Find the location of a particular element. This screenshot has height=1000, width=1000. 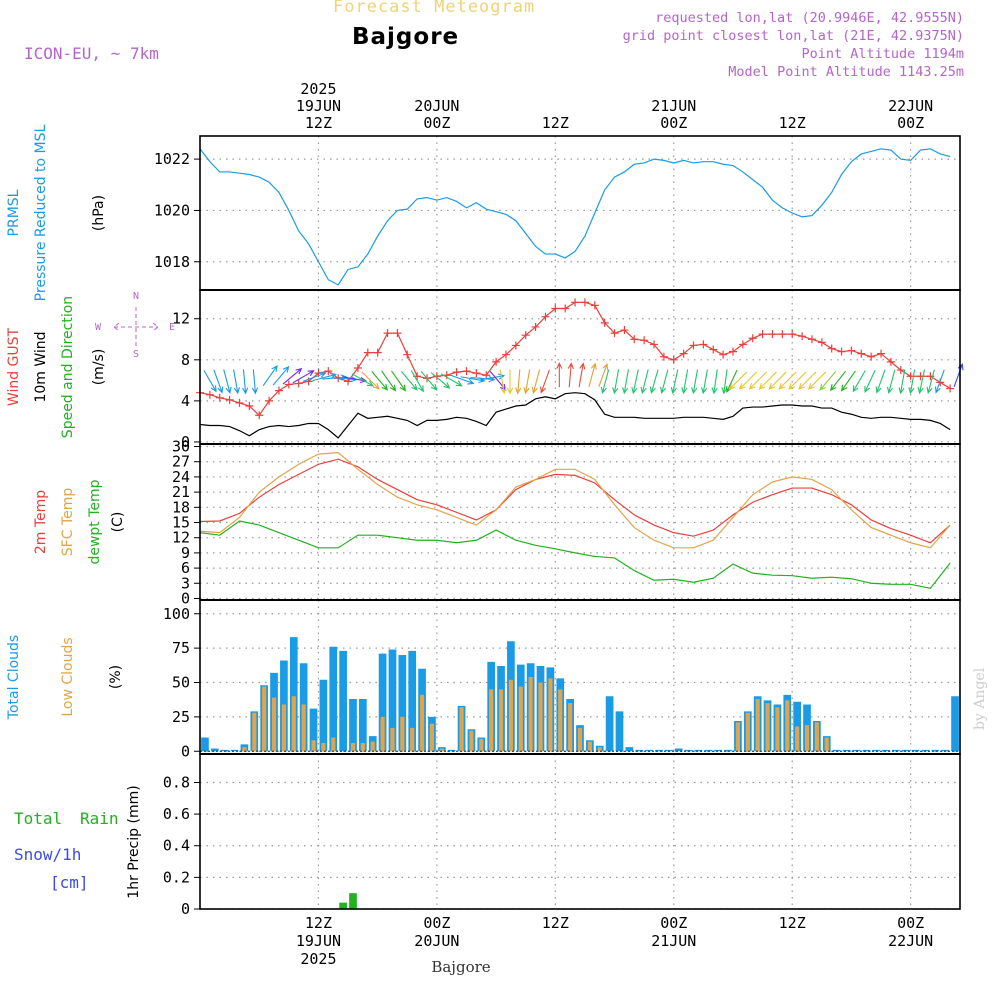

precipitation-y-tick: 0.2 is located at coordinates (176, 877).